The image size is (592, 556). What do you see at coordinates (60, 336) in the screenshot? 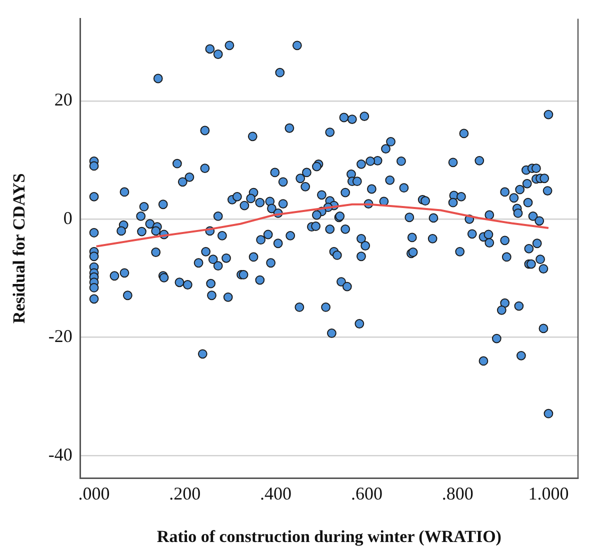
I see `y-tick-label: -20` at bounding box center [60, 336].